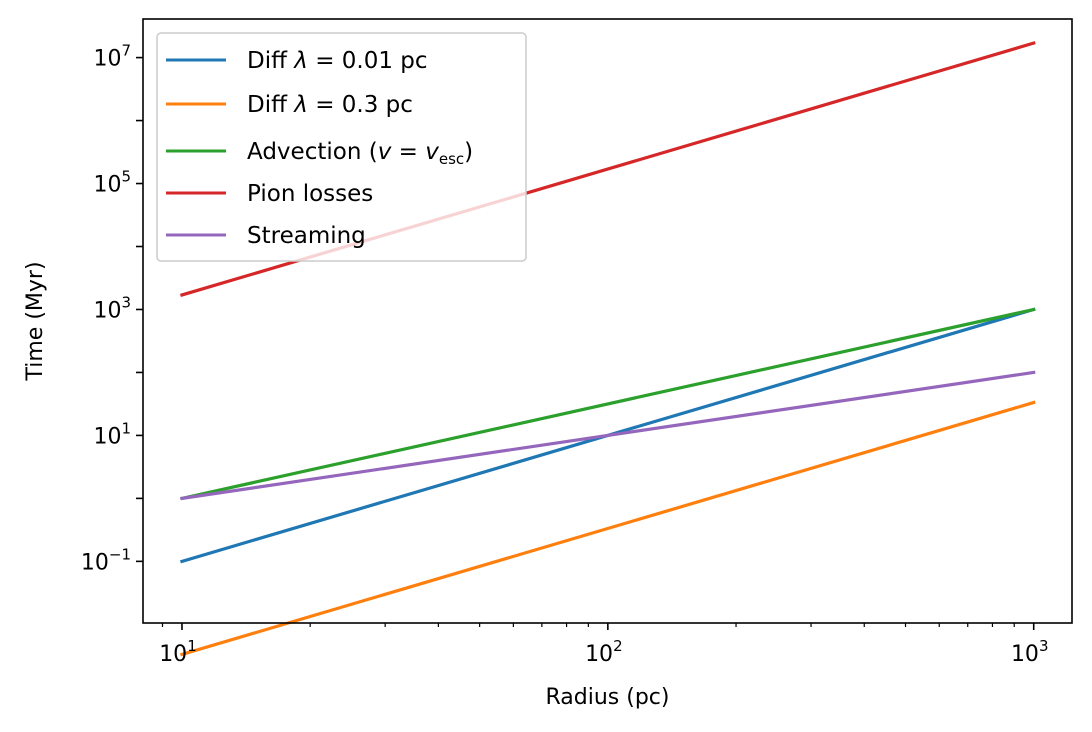  Describe the element at coordinates (604, 652) in the screenshot. I see `x-tick-label: 10²` at that location.